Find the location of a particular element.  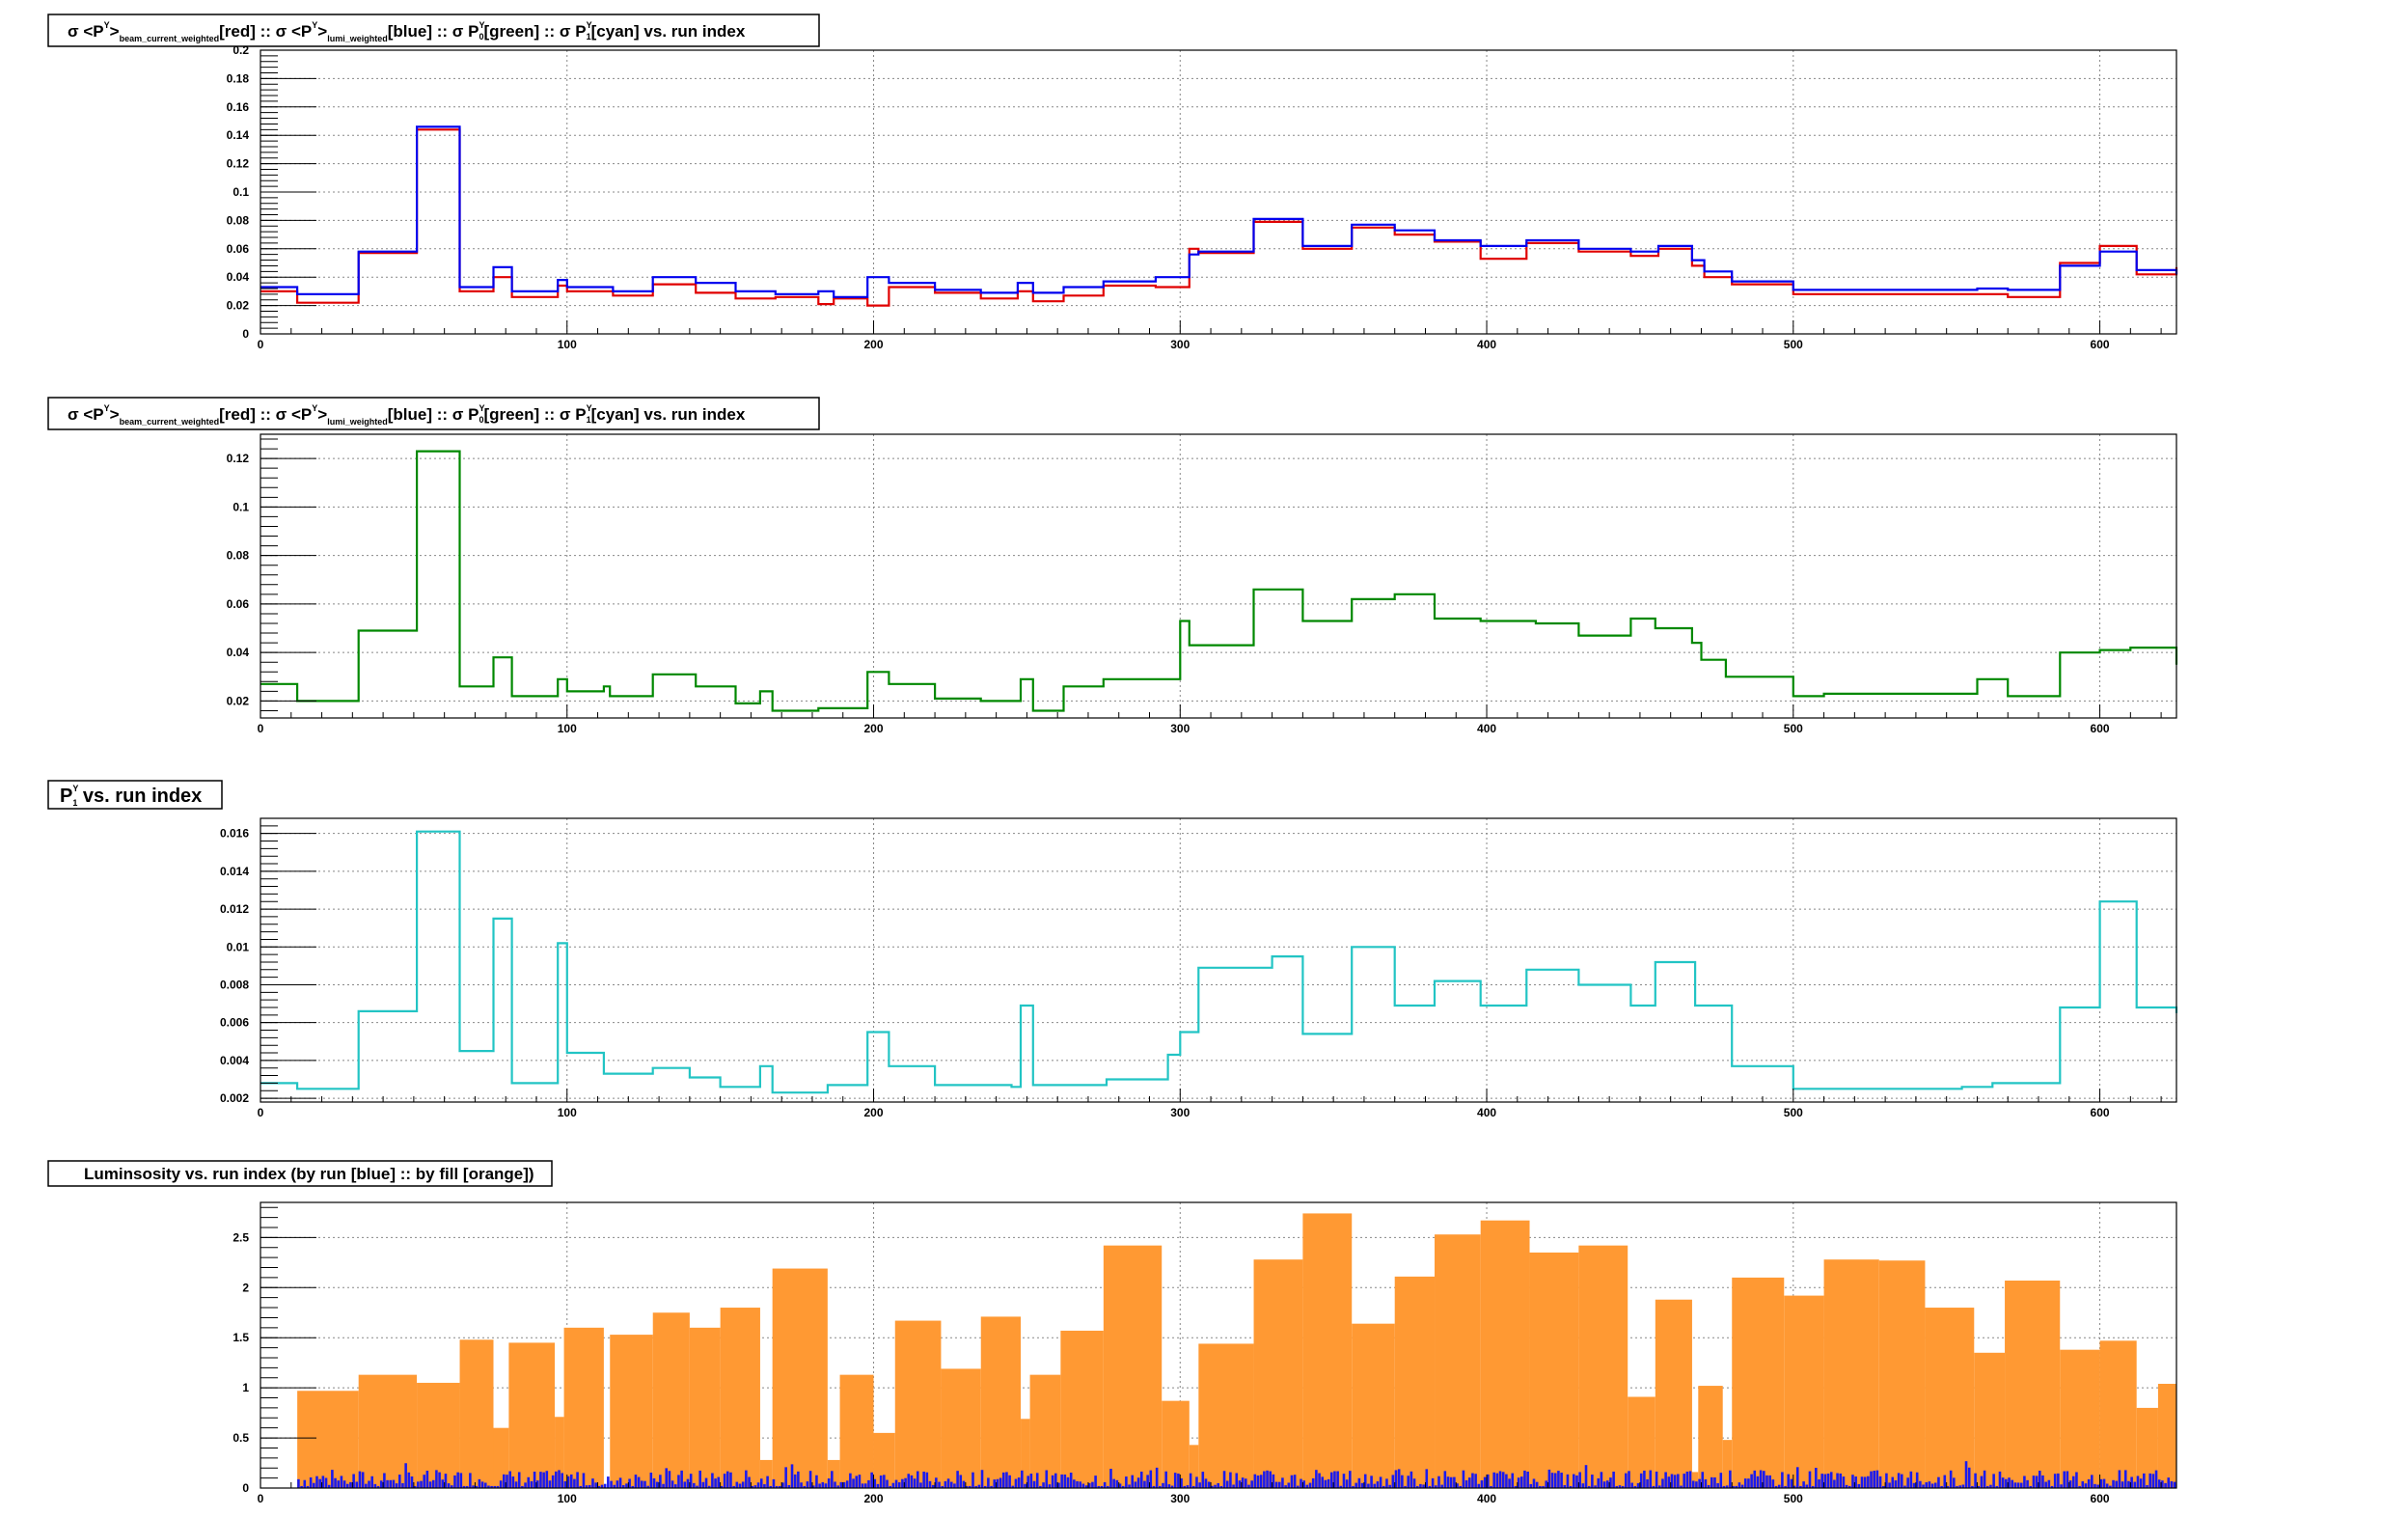

panel2-title-sup1: Y is located at coordinates (107, 408).